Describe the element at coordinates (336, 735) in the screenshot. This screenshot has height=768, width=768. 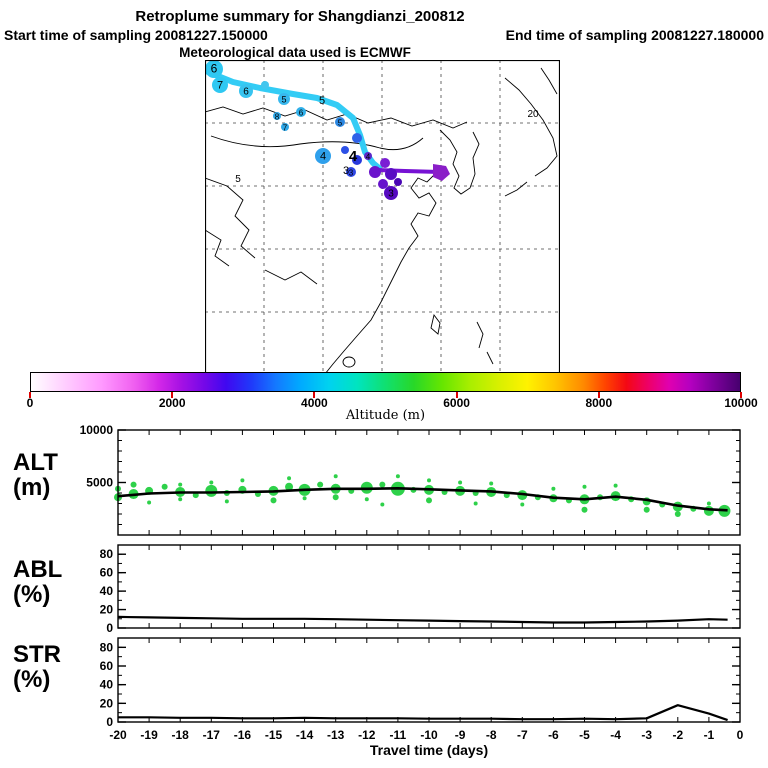
I see `x-tick-label: -13` at that location.